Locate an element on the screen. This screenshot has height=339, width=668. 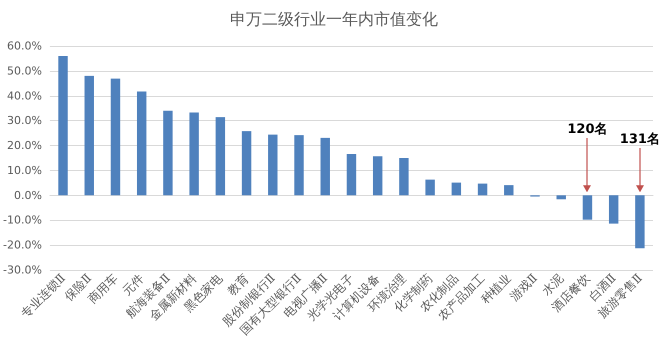
y-tick-label: 50.0% is located at coordinates (24, 71).